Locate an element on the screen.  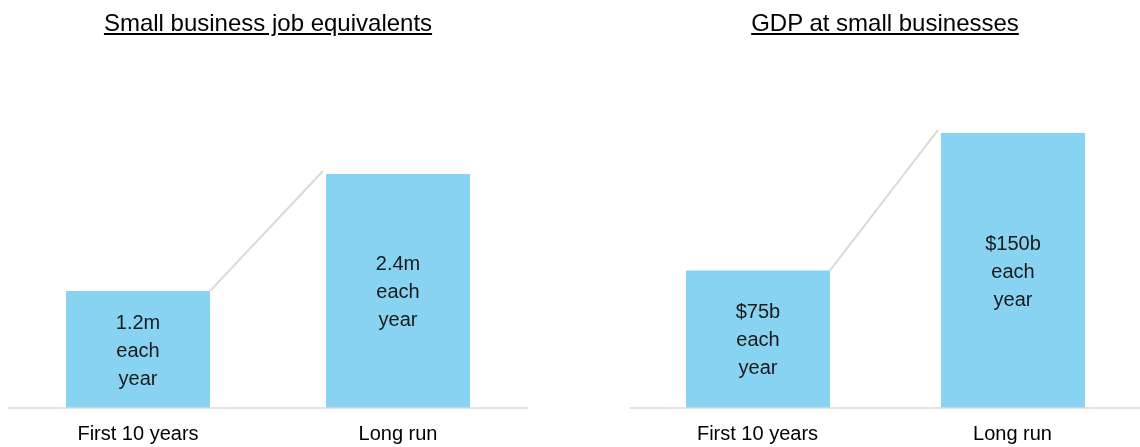
data-label: 1.2m each year is located at coordinates (138, 349).